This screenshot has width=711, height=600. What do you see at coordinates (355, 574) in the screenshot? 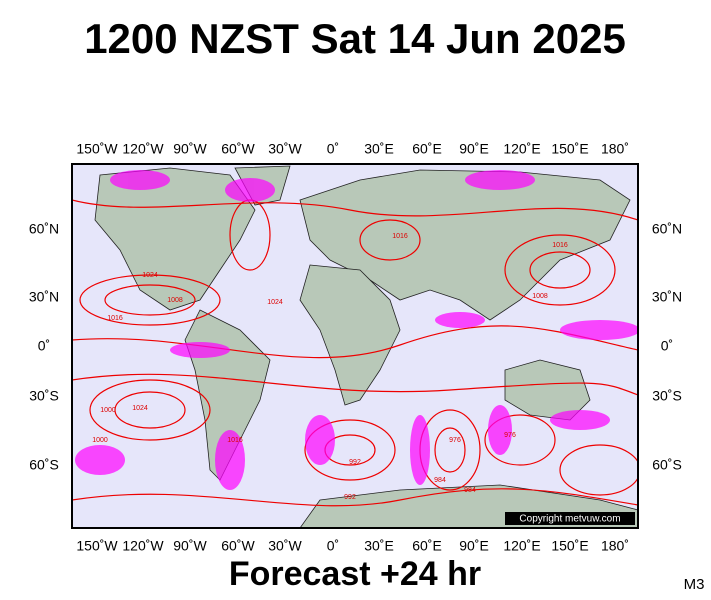
I see `forecast-label: Forecast +24 hr` at bounding box center [355, 574].